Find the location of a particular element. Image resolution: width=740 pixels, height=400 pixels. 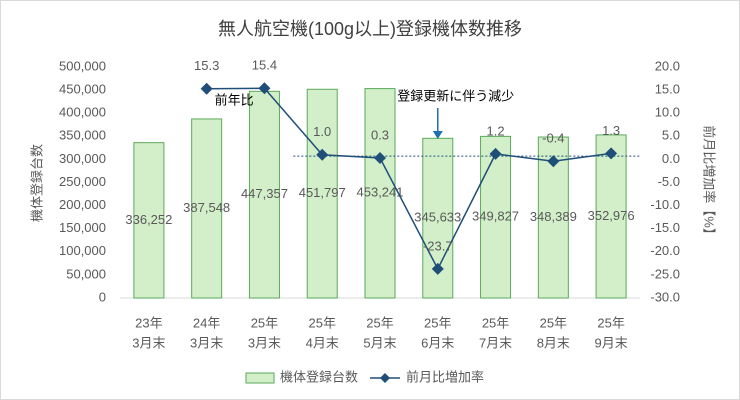

data-label: 1.3 is located at coordinates (611, 130).